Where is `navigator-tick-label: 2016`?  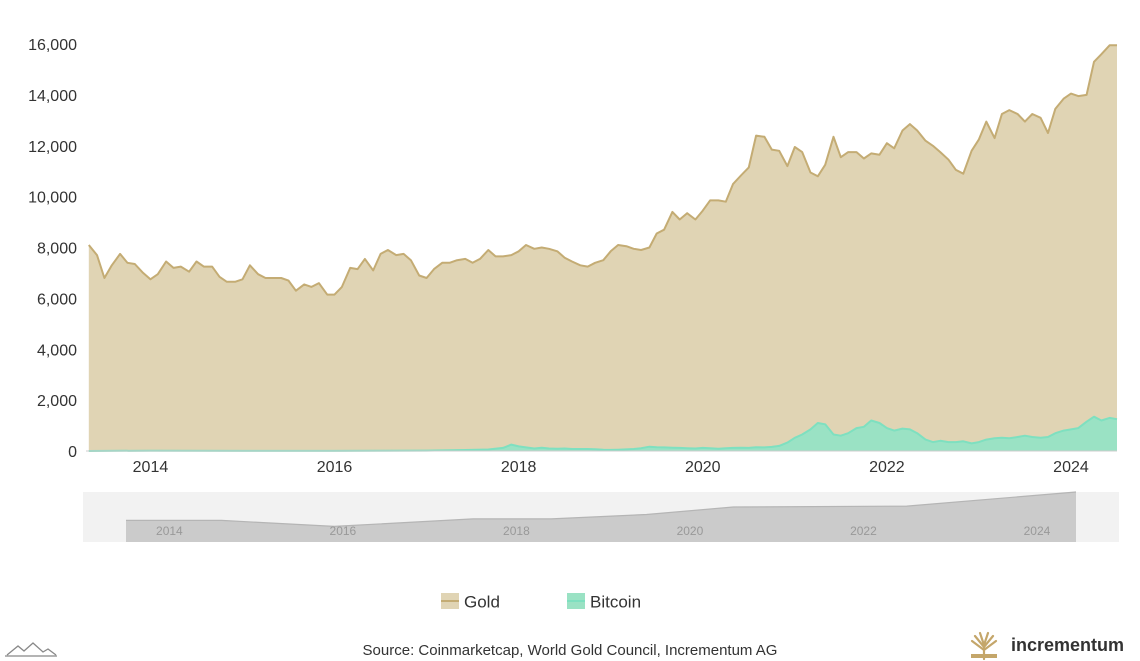 navigator-tick-label: 2016 is located at coordinates (343, 531).